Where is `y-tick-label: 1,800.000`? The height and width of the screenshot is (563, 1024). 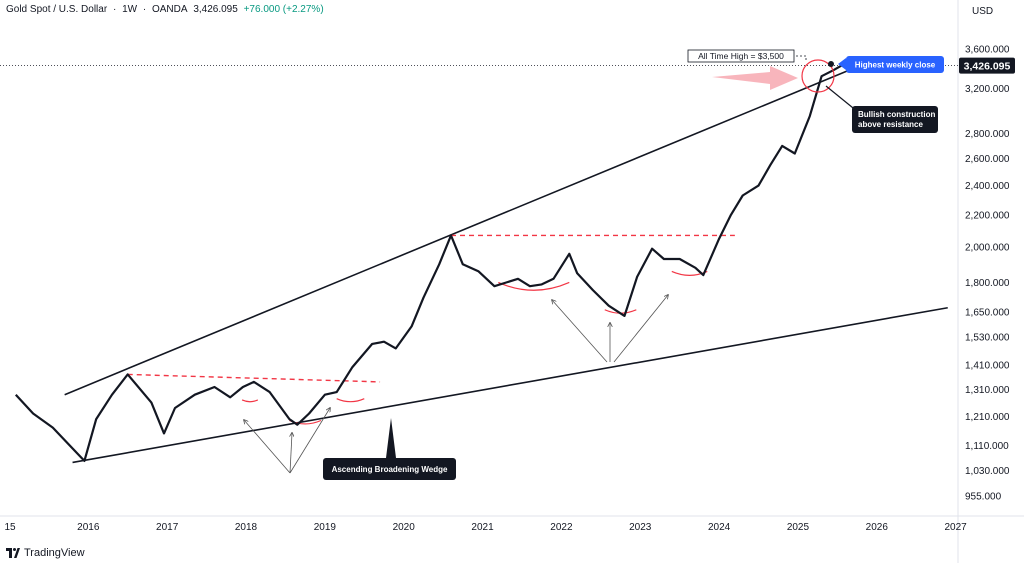 y-tick-label: 1,800.000 is located at coordinates (987, 283).